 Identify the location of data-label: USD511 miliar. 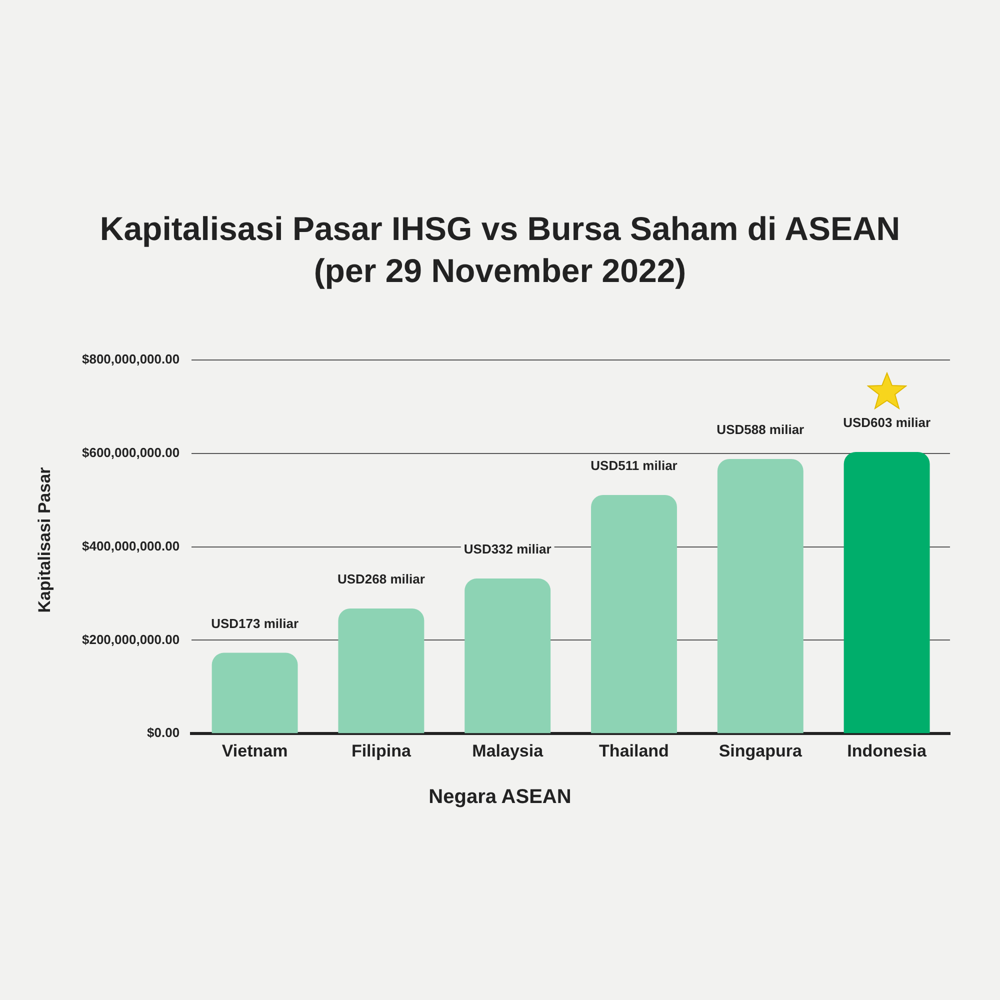
(634, 466).